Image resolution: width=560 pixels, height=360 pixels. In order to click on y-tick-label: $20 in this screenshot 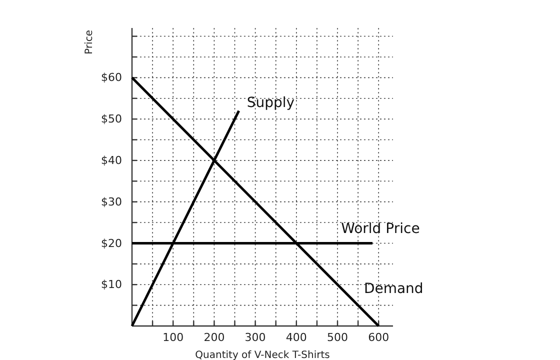, I will do `click(111, 243)`.